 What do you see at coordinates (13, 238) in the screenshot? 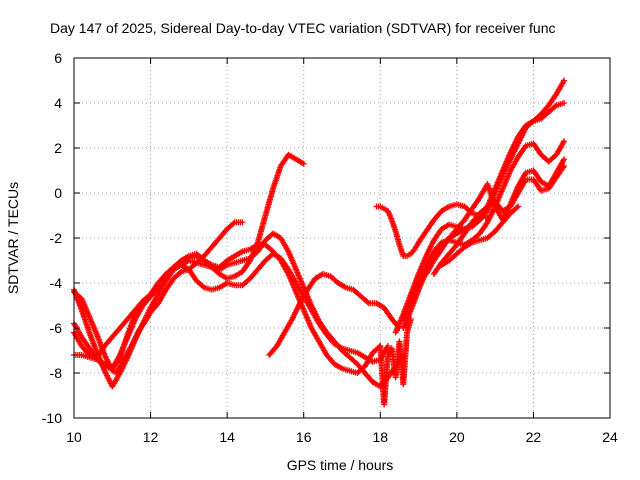
I see `y-axis-label: SDTVAR / TECUs` at bounding box center [13, 238].